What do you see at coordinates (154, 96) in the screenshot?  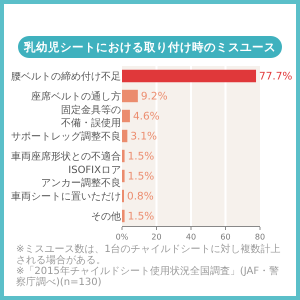 I see `data-label: 9.2%` at bounding box center [154, 96].